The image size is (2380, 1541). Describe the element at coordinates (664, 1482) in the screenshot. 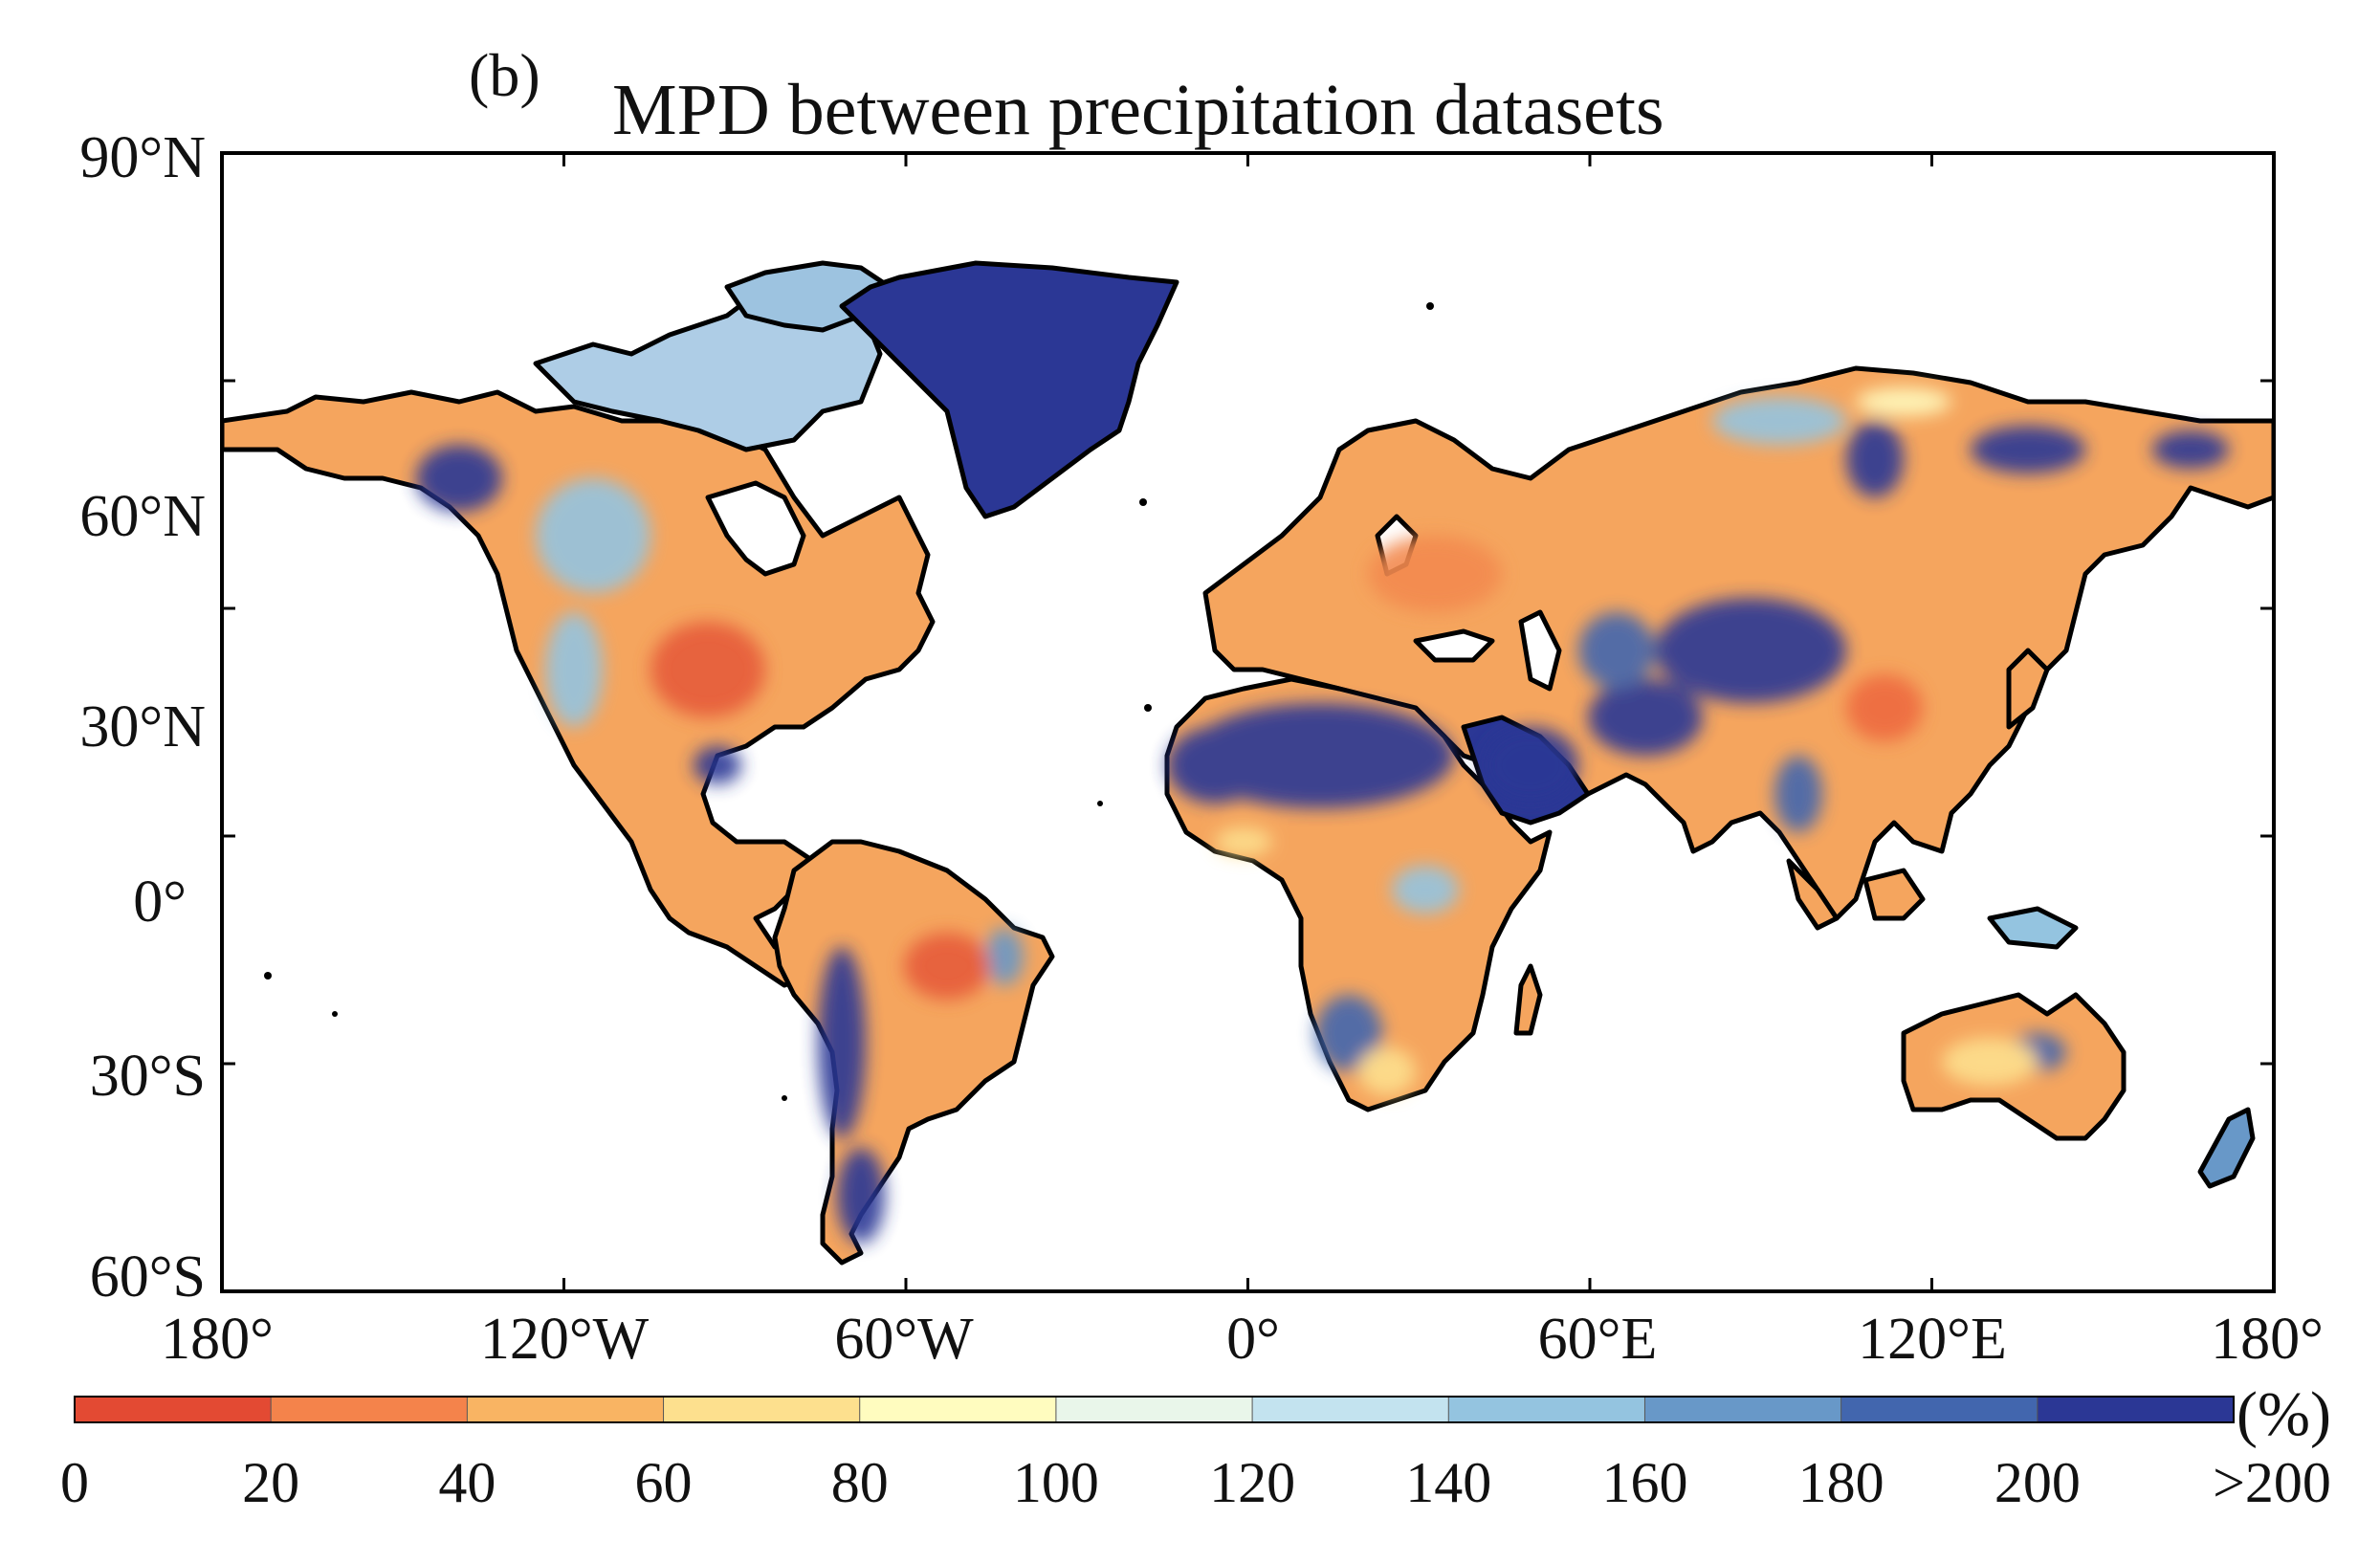

I see `colorbar-label: 60` at that location.